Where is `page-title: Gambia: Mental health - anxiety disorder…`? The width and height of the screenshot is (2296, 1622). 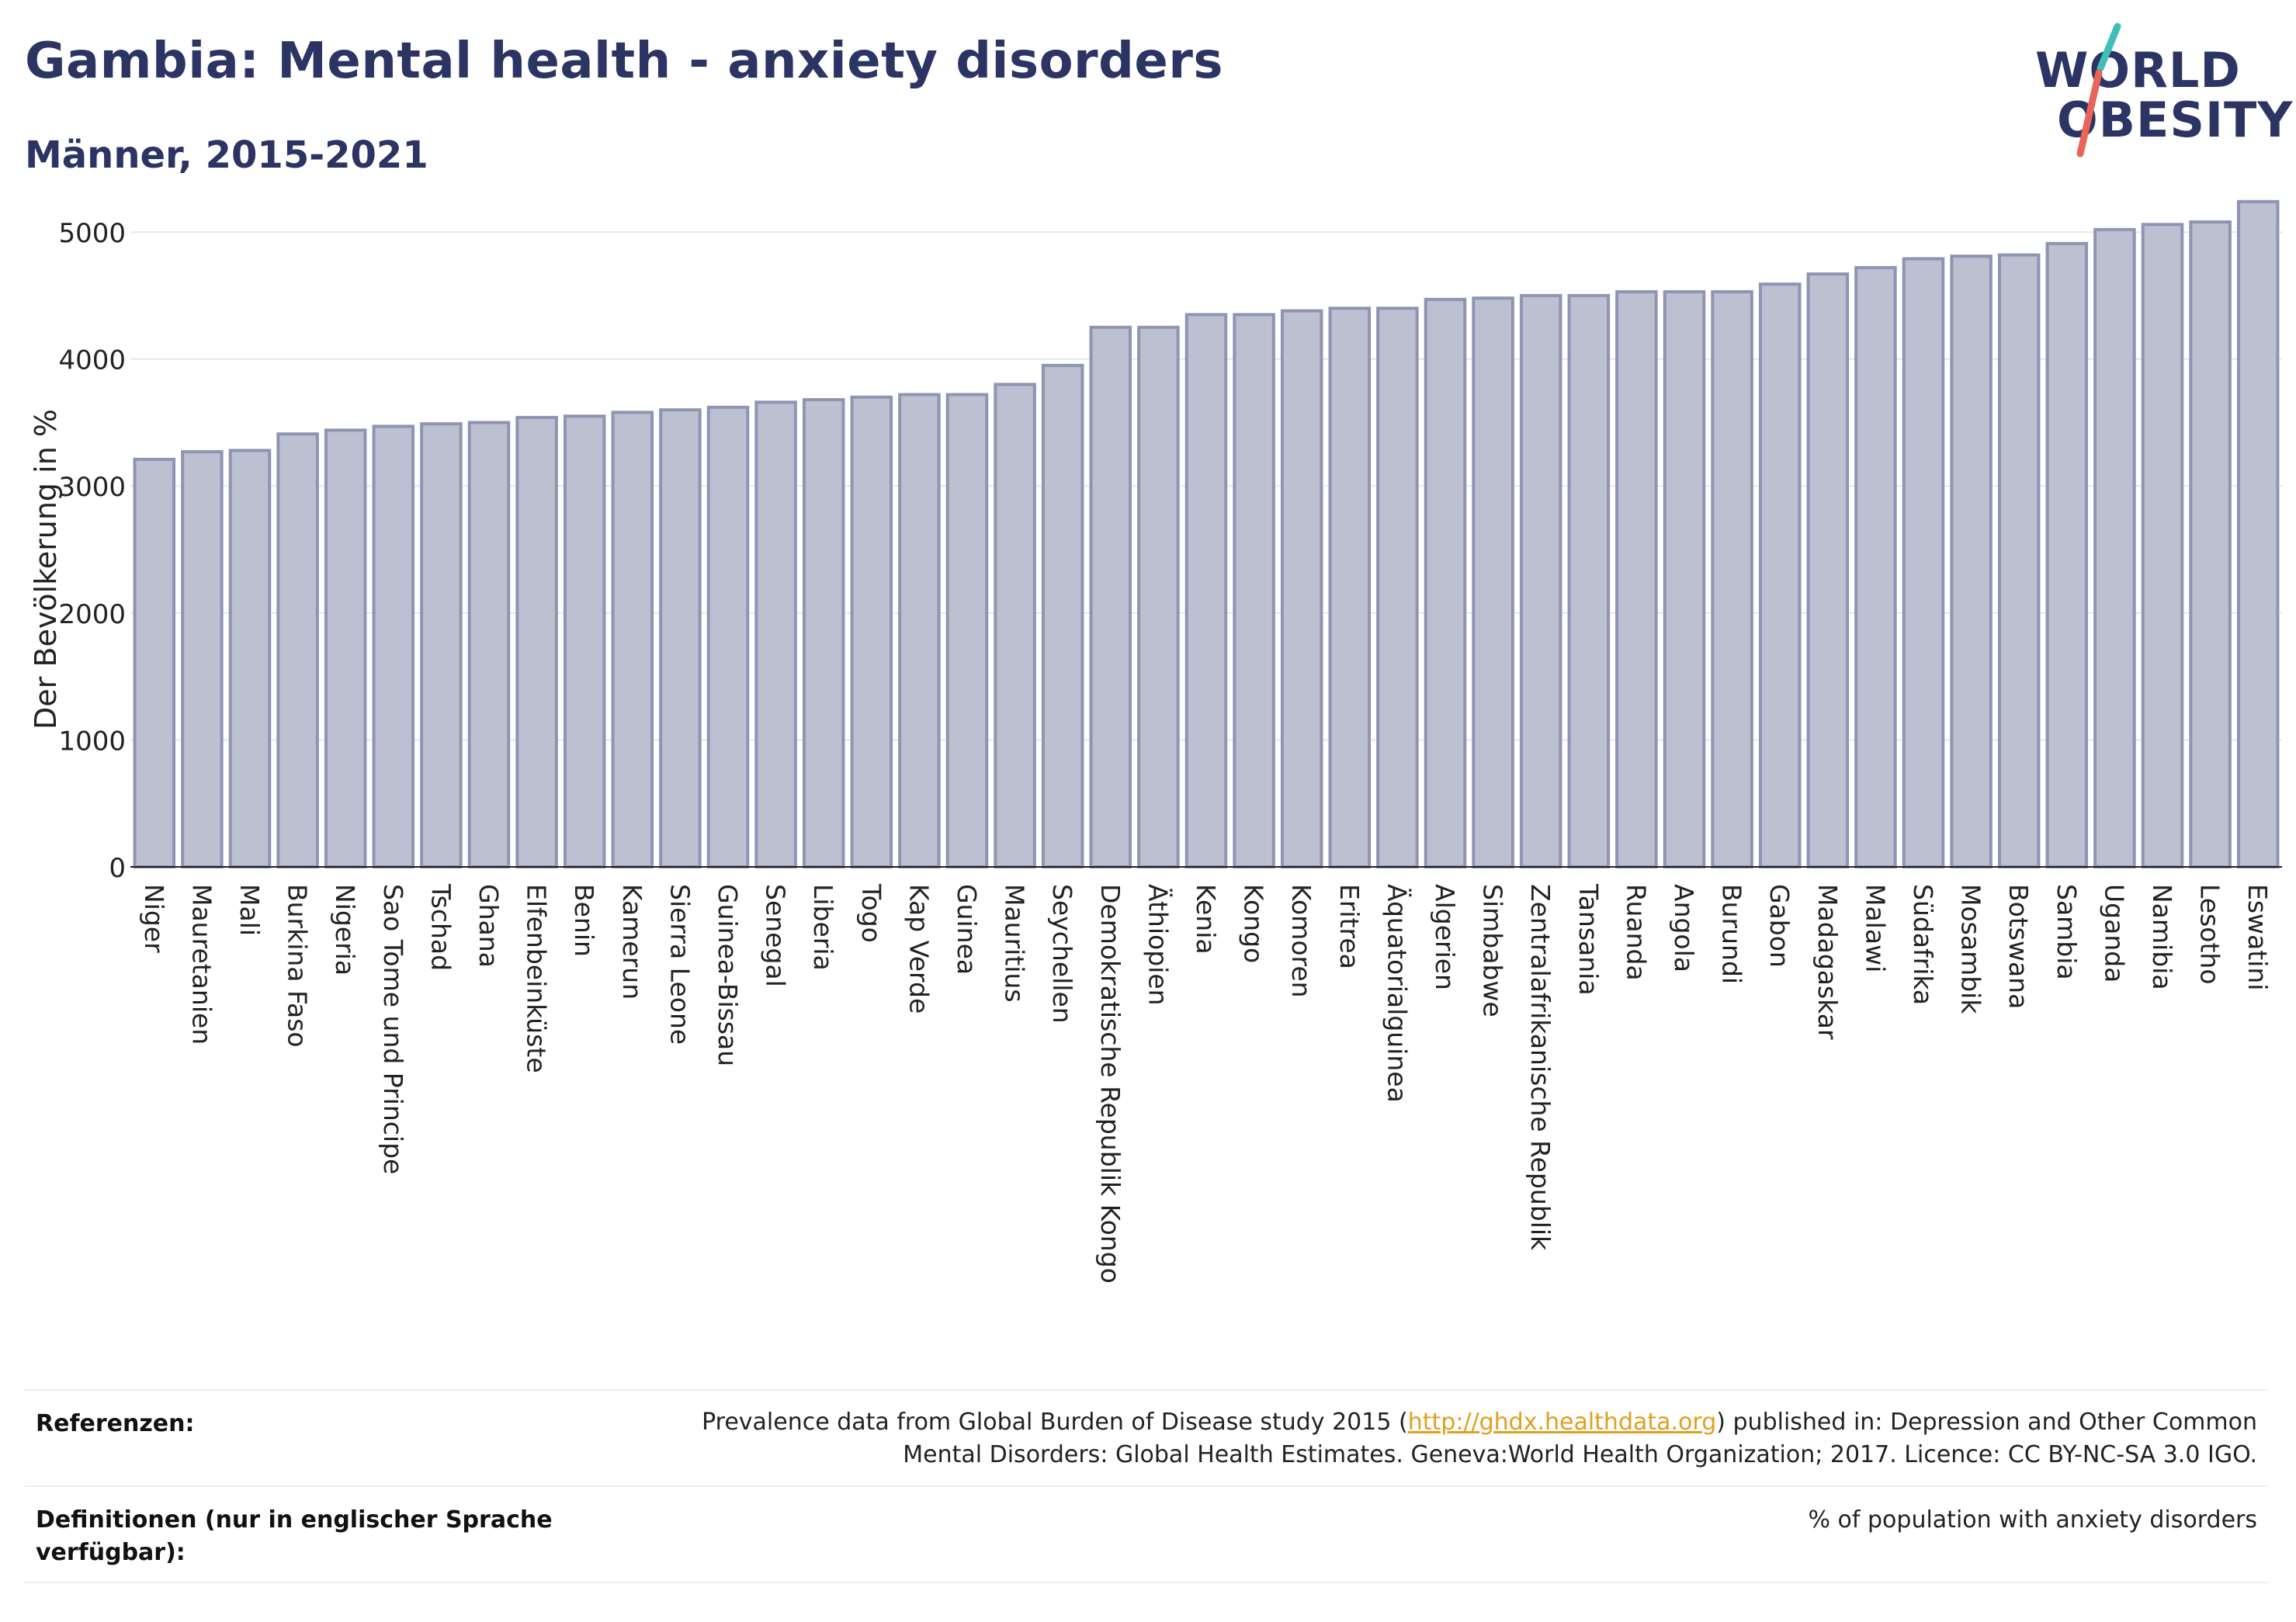
page-title: Gambia: Mental health - anxiety disorder… is located at coordinates (624, 61).